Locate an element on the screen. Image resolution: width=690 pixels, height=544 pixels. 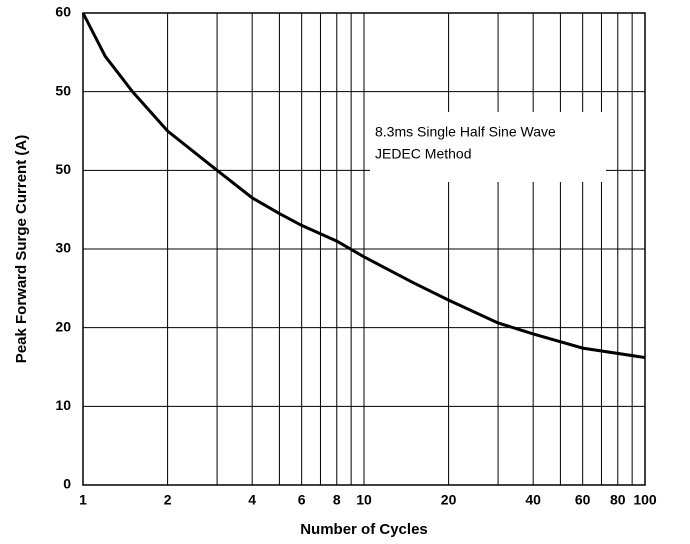
x-tick-label: 6 is located at coordinates (302, 500).